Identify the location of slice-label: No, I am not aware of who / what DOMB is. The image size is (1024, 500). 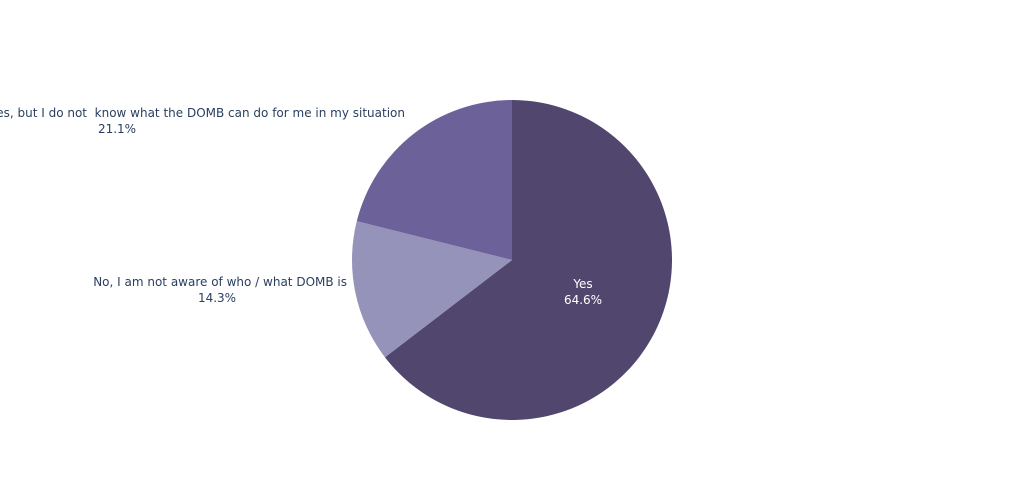
(220, 282).